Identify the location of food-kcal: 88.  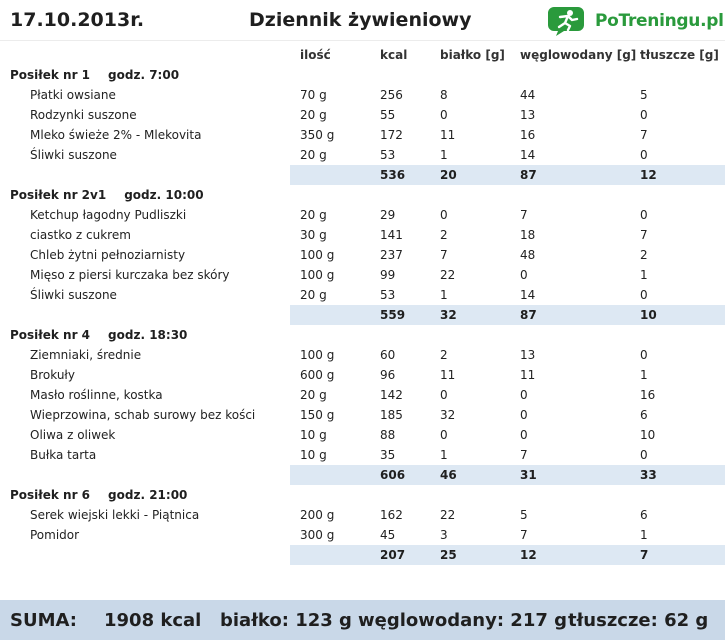
(388, 435).